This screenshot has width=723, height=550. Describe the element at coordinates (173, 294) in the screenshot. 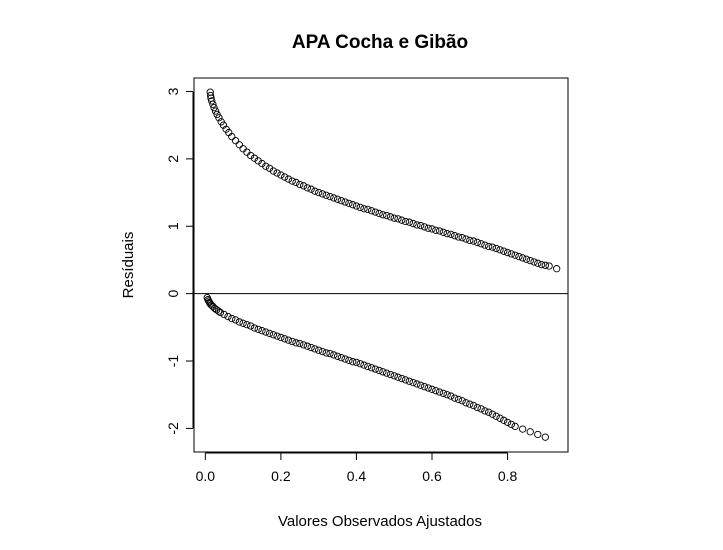

I see `y-tick-label: 0` at that location.